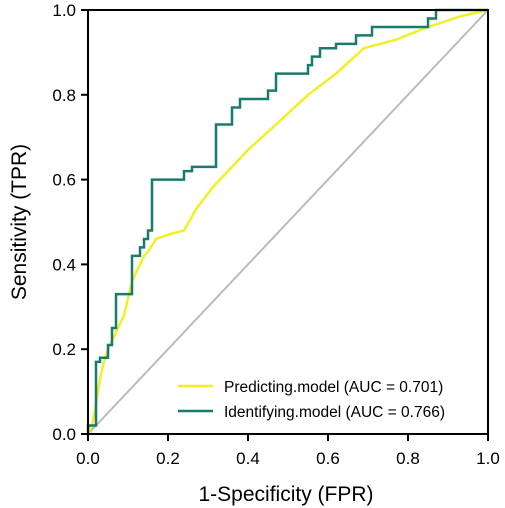 The image size is (505, 508). Describe the element at coordinates (488, 458) in the screenshot. I see `x-tick-label: 1.0` at that location.